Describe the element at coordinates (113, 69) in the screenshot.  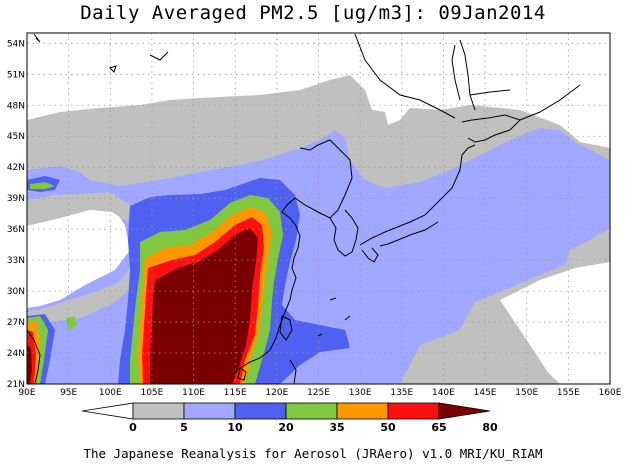
I see `lake-baikal` at that location.